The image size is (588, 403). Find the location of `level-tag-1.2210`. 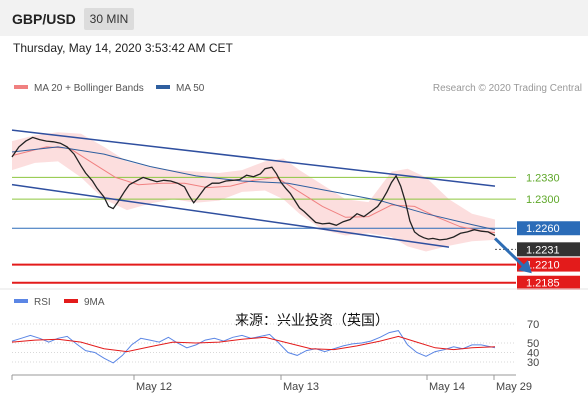

level-tag-1.2210 is located at coordinates (548, 264).